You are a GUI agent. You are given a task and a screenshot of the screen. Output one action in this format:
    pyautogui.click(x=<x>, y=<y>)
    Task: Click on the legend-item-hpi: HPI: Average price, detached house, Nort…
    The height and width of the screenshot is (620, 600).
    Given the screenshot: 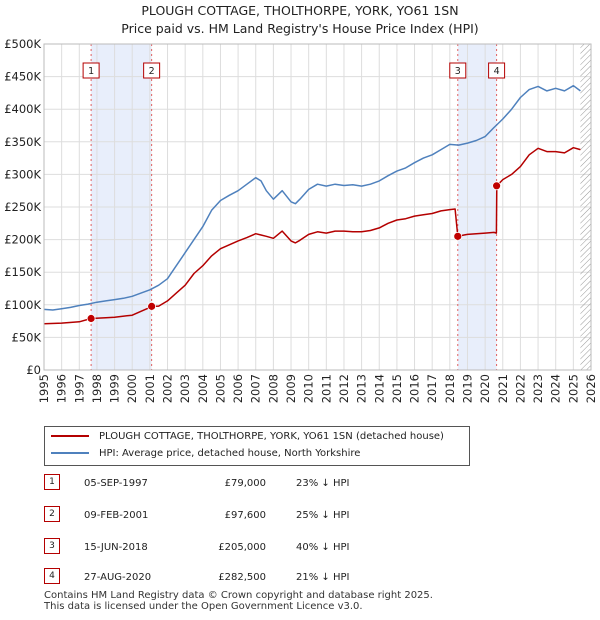 What is the action you would take?
    pyautogui.click(x=205, y=454)
    